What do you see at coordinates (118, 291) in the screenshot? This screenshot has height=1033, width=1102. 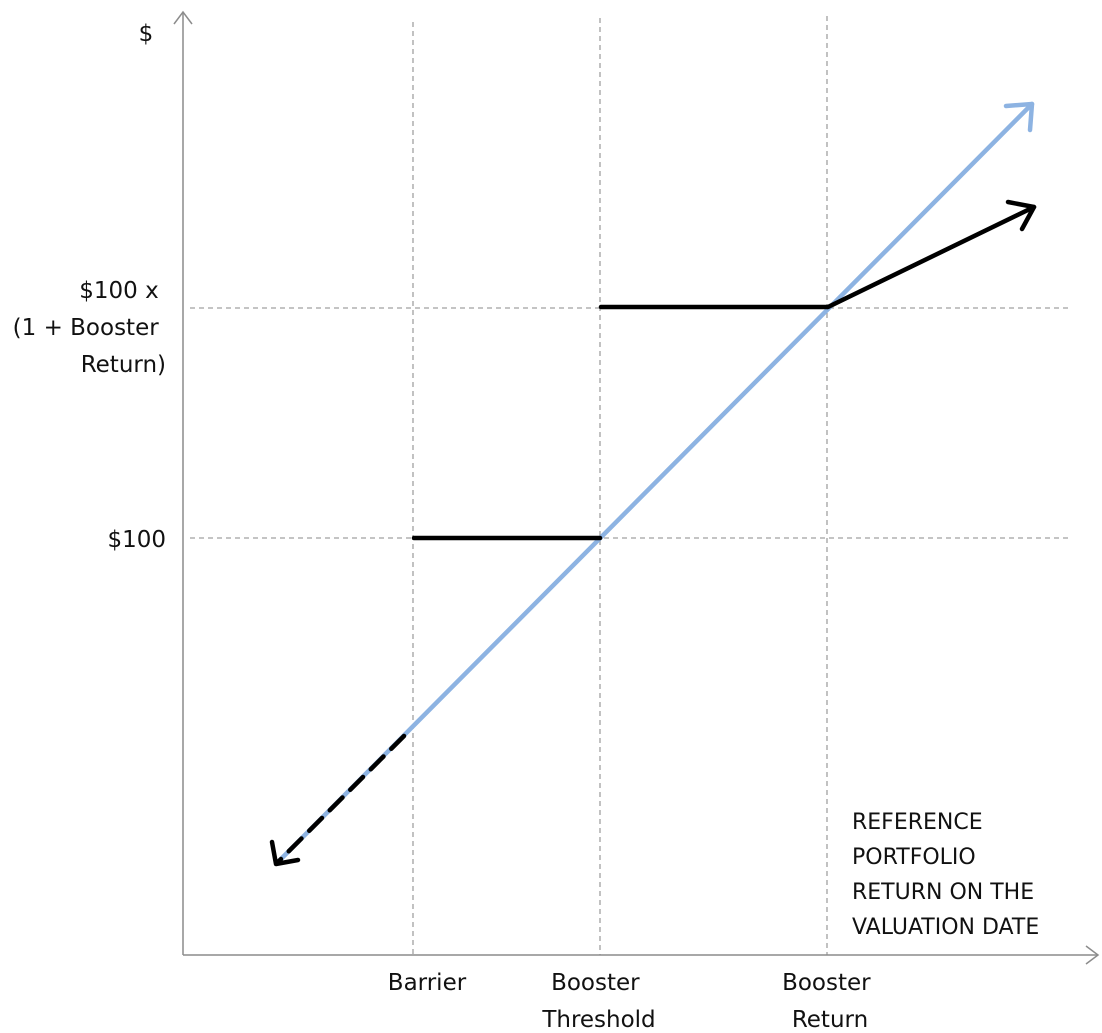 I see `booster-level-label-line-1: $100 x` at bounding box center [118, 291].